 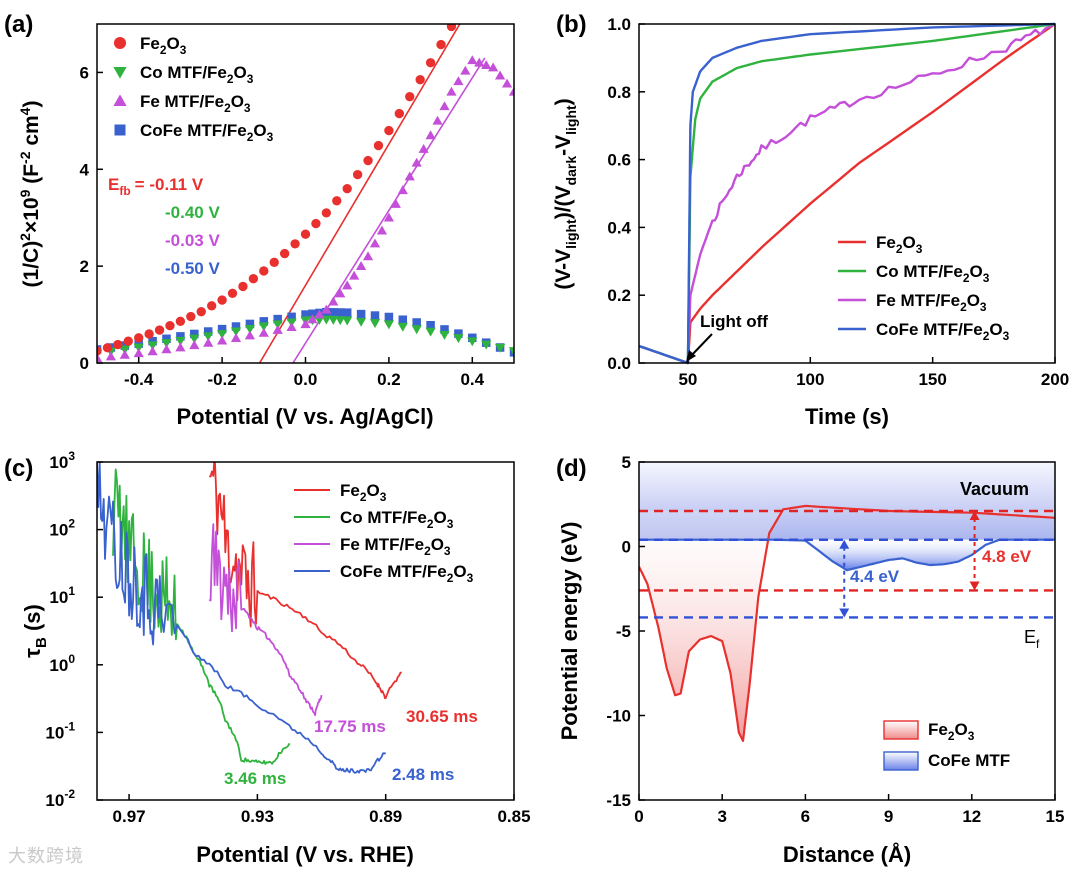 I want to click on gap-blue-arrow-head-bottom, so click(x=844, y=613).